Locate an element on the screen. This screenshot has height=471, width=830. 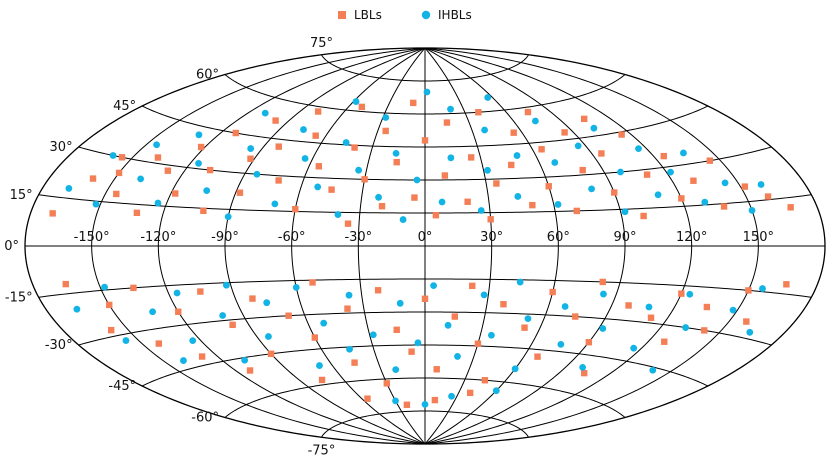
y-tick-label: -60° is located at coordinates (205, 417).